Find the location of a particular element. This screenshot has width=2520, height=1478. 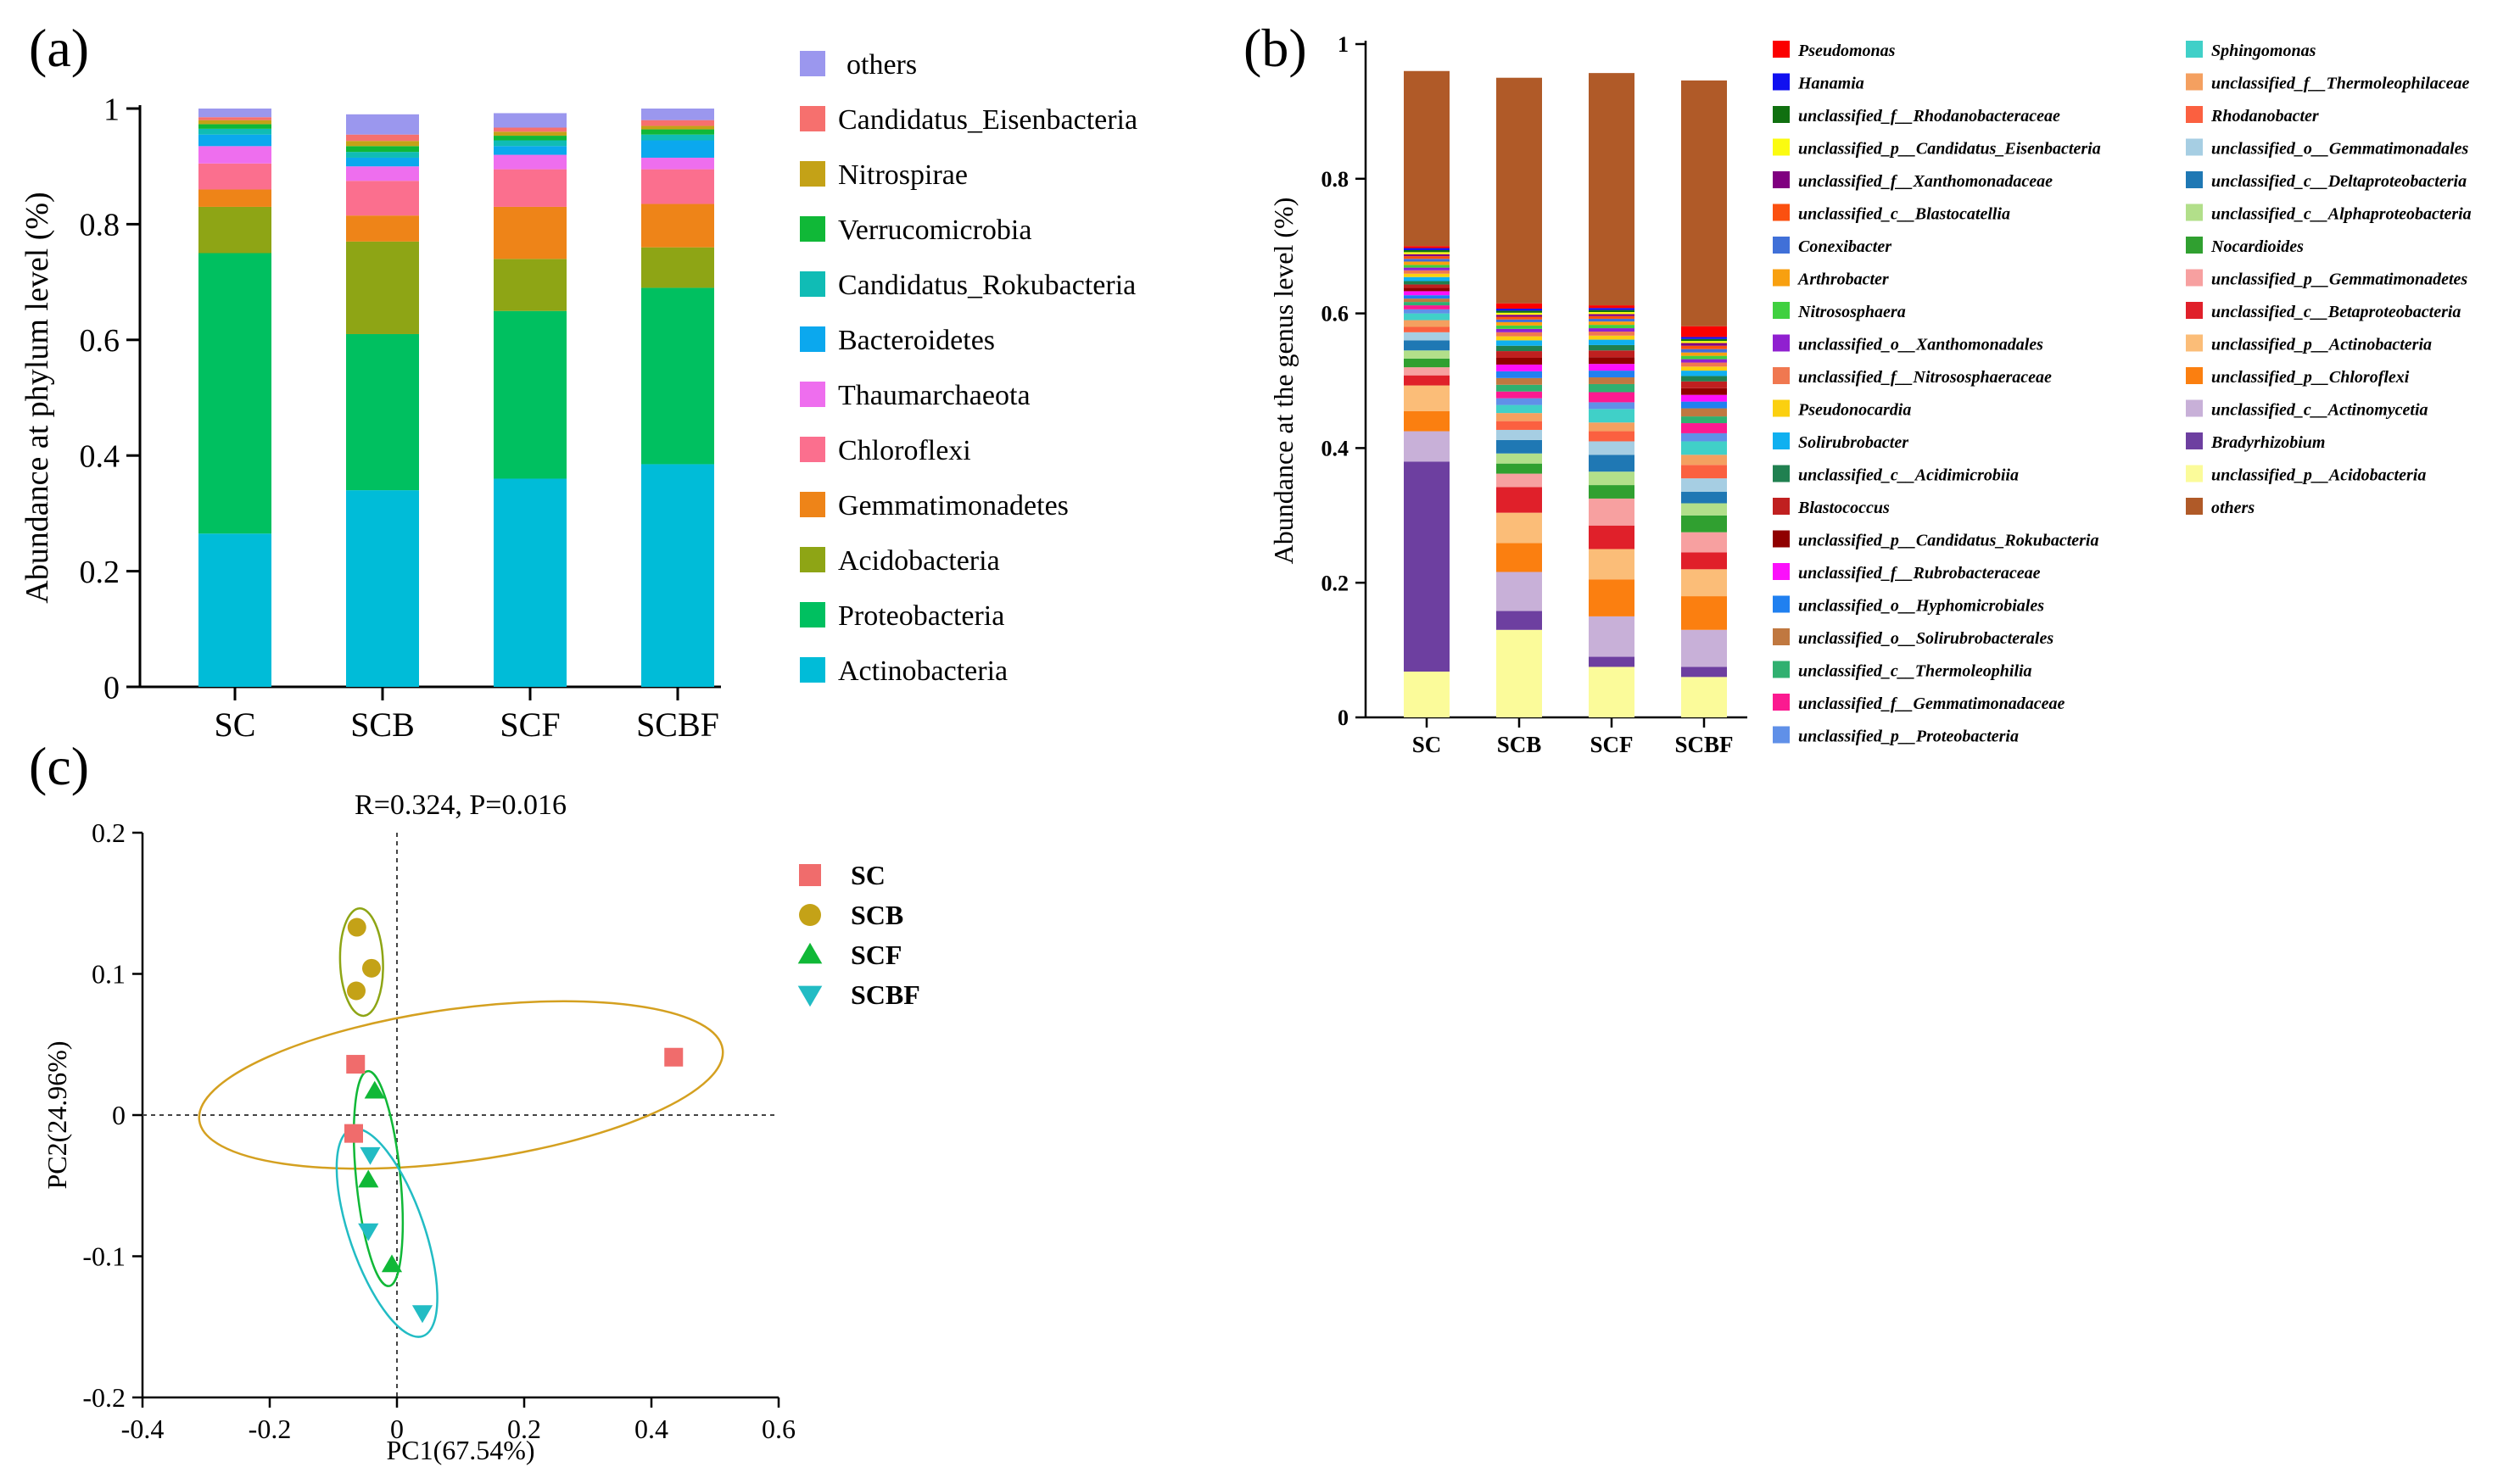

legend-label-verrucomicrobia: Verrucomicrobia is located at coordinates (935, 230).